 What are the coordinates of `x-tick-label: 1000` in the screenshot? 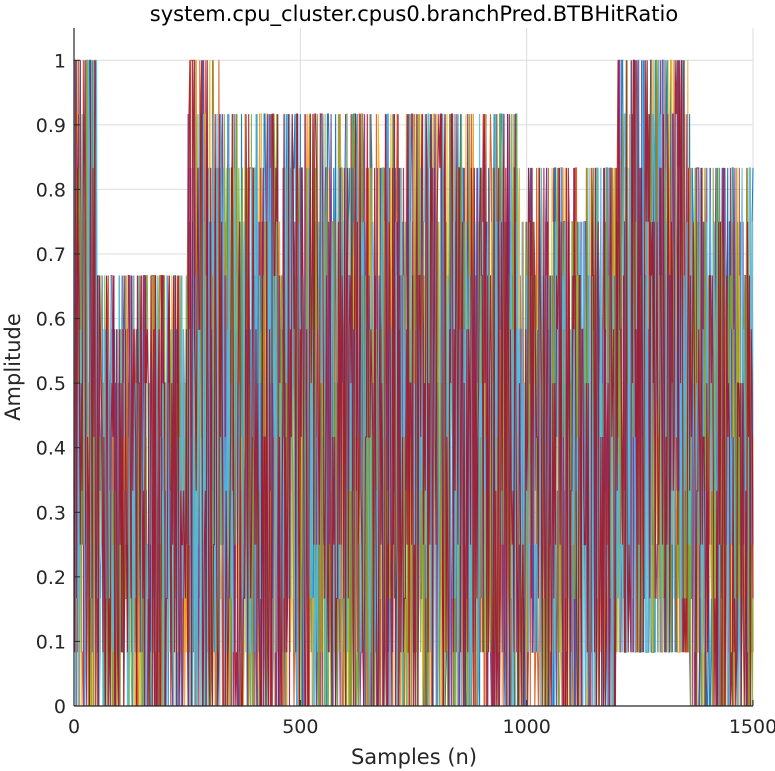 It's located at (526, 727).